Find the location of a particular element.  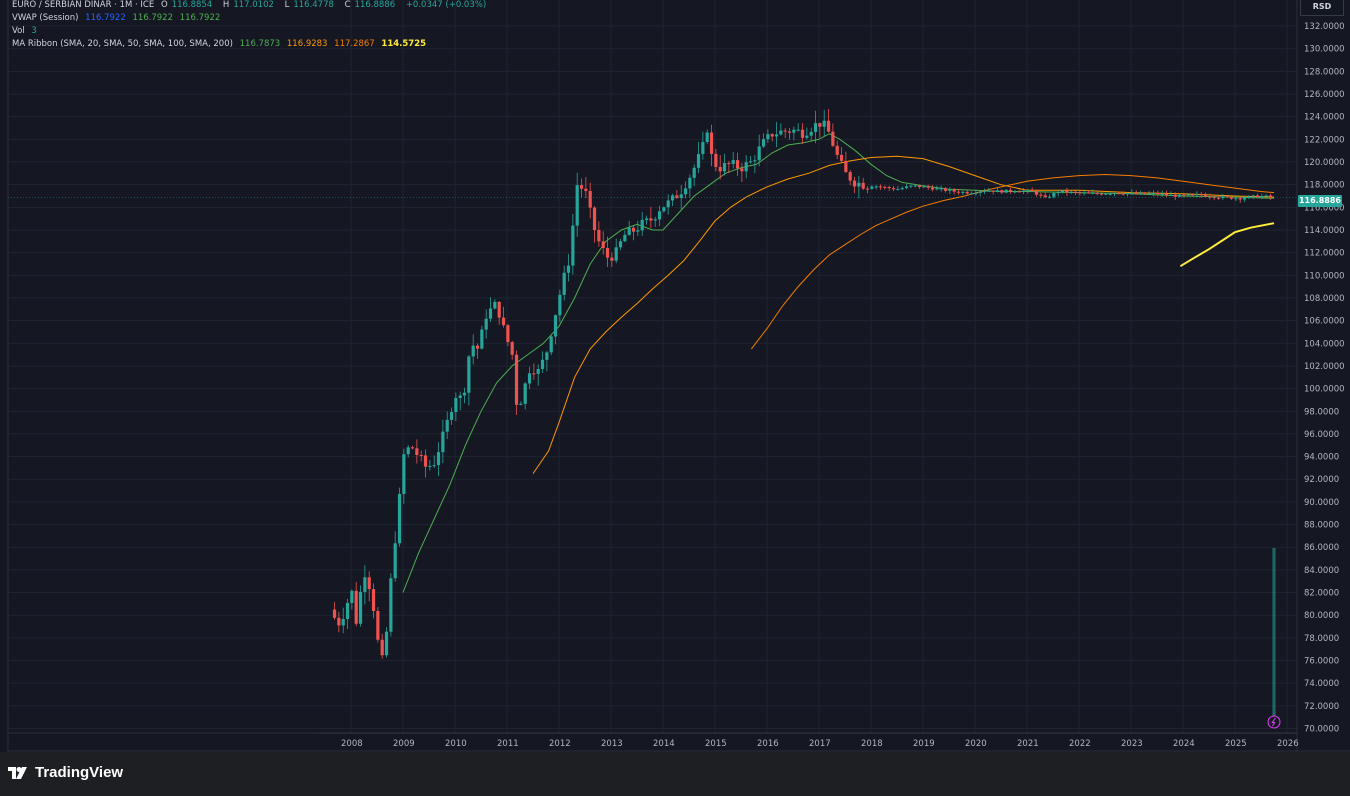

currency-button: RSD is located at coordinates (1322, 8).